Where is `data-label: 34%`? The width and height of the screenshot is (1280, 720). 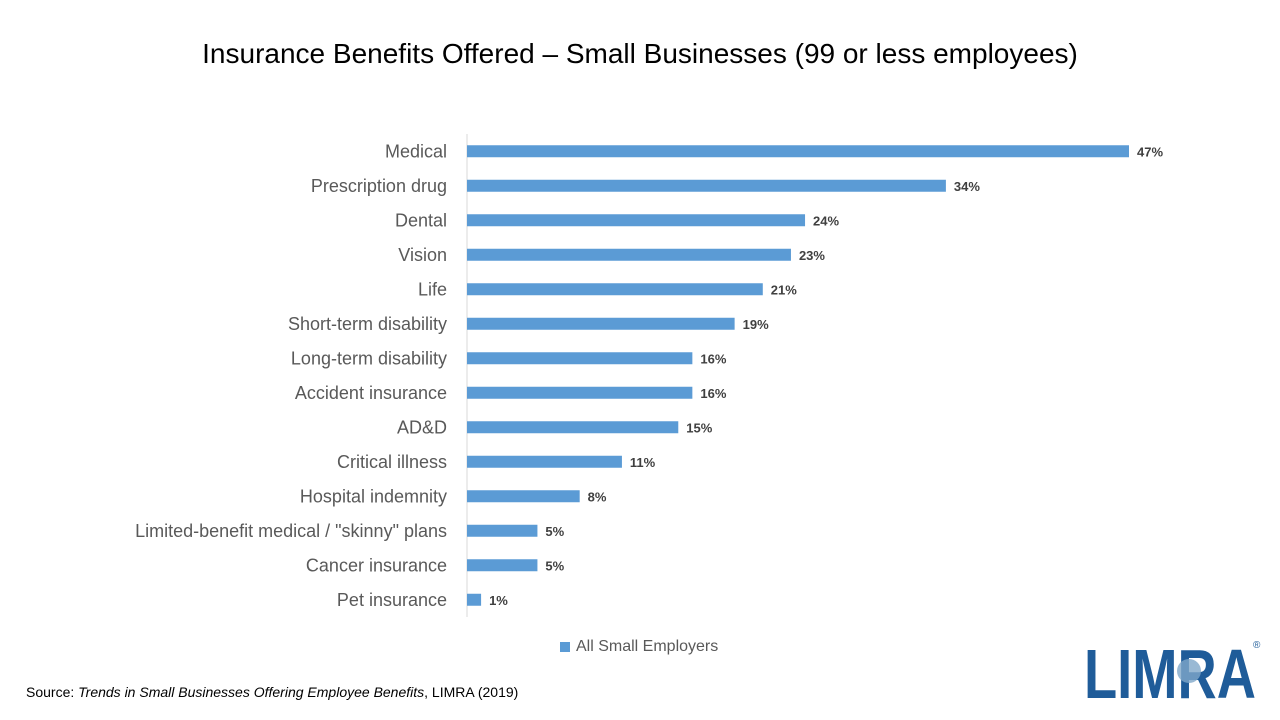
data-label: 34% is located at coordinates (967, 186).